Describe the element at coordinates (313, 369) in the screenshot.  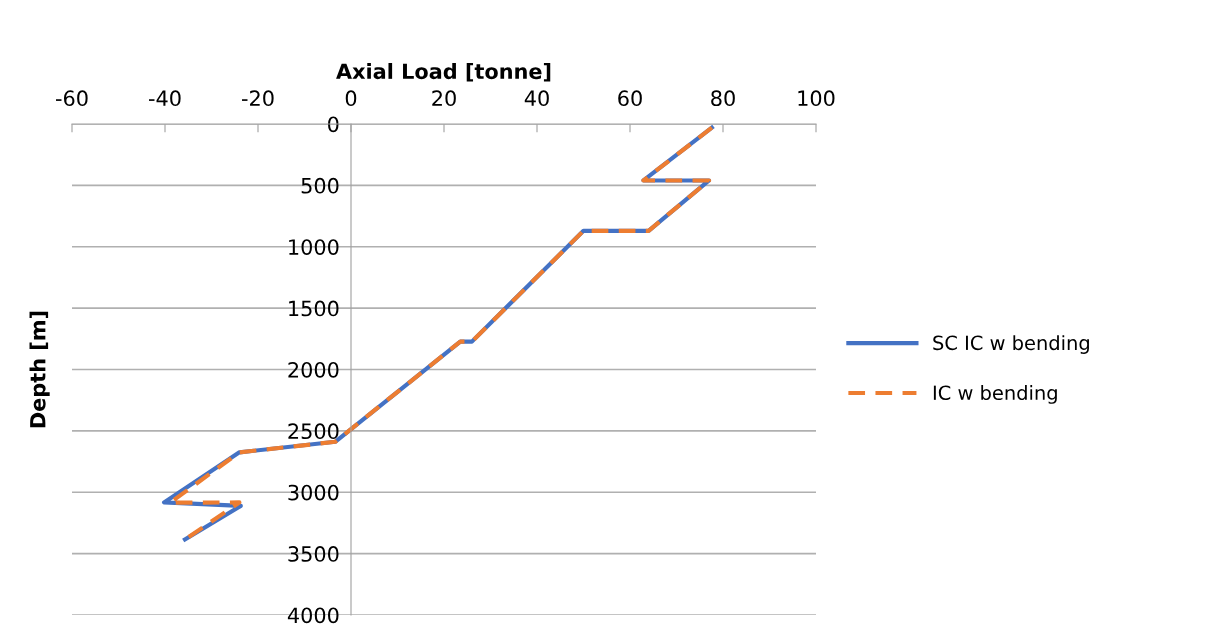
I see `y-tick-label: 2000` at that location.